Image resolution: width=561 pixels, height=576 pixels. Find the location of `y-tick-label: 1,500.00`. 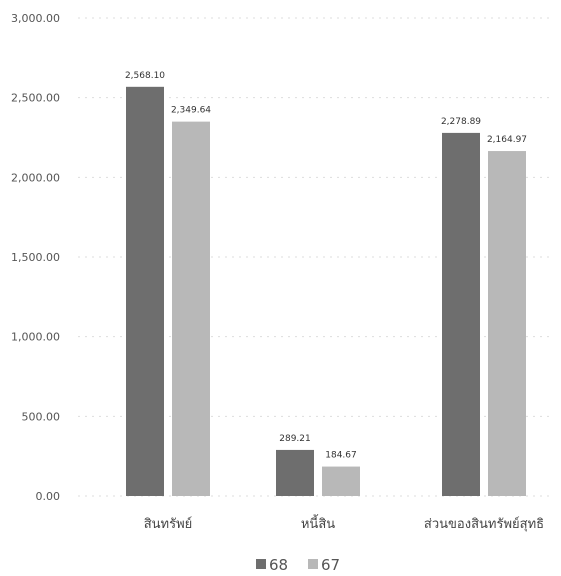

y-tick-label: 1,500.00 is located at coordinates (35, 257).